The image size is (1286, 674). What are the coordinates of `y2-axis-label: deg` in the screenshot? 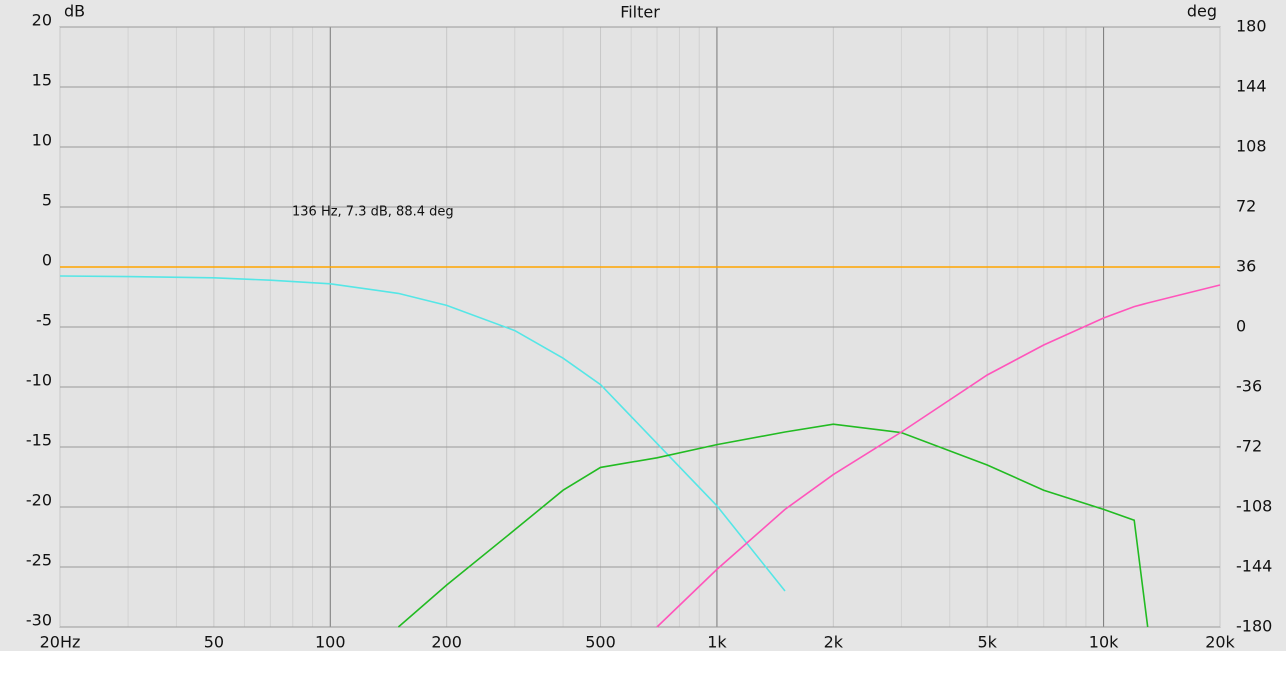 It's located at (1202, 11).